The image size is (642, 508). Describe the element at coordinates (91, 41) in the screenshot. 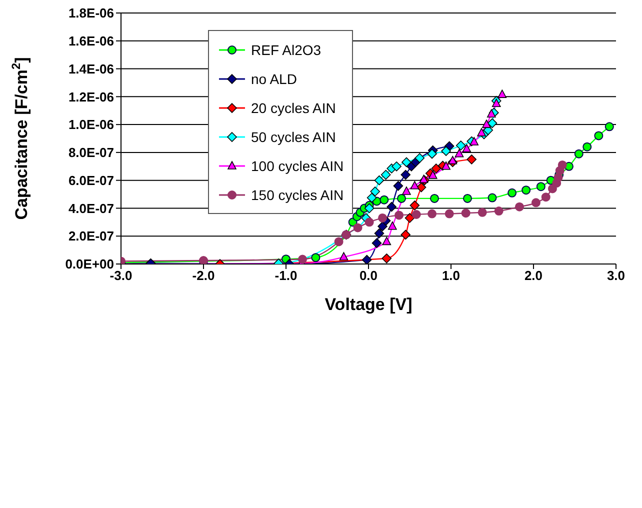

I see `y-tick-label: 1.6E-06` at that location.